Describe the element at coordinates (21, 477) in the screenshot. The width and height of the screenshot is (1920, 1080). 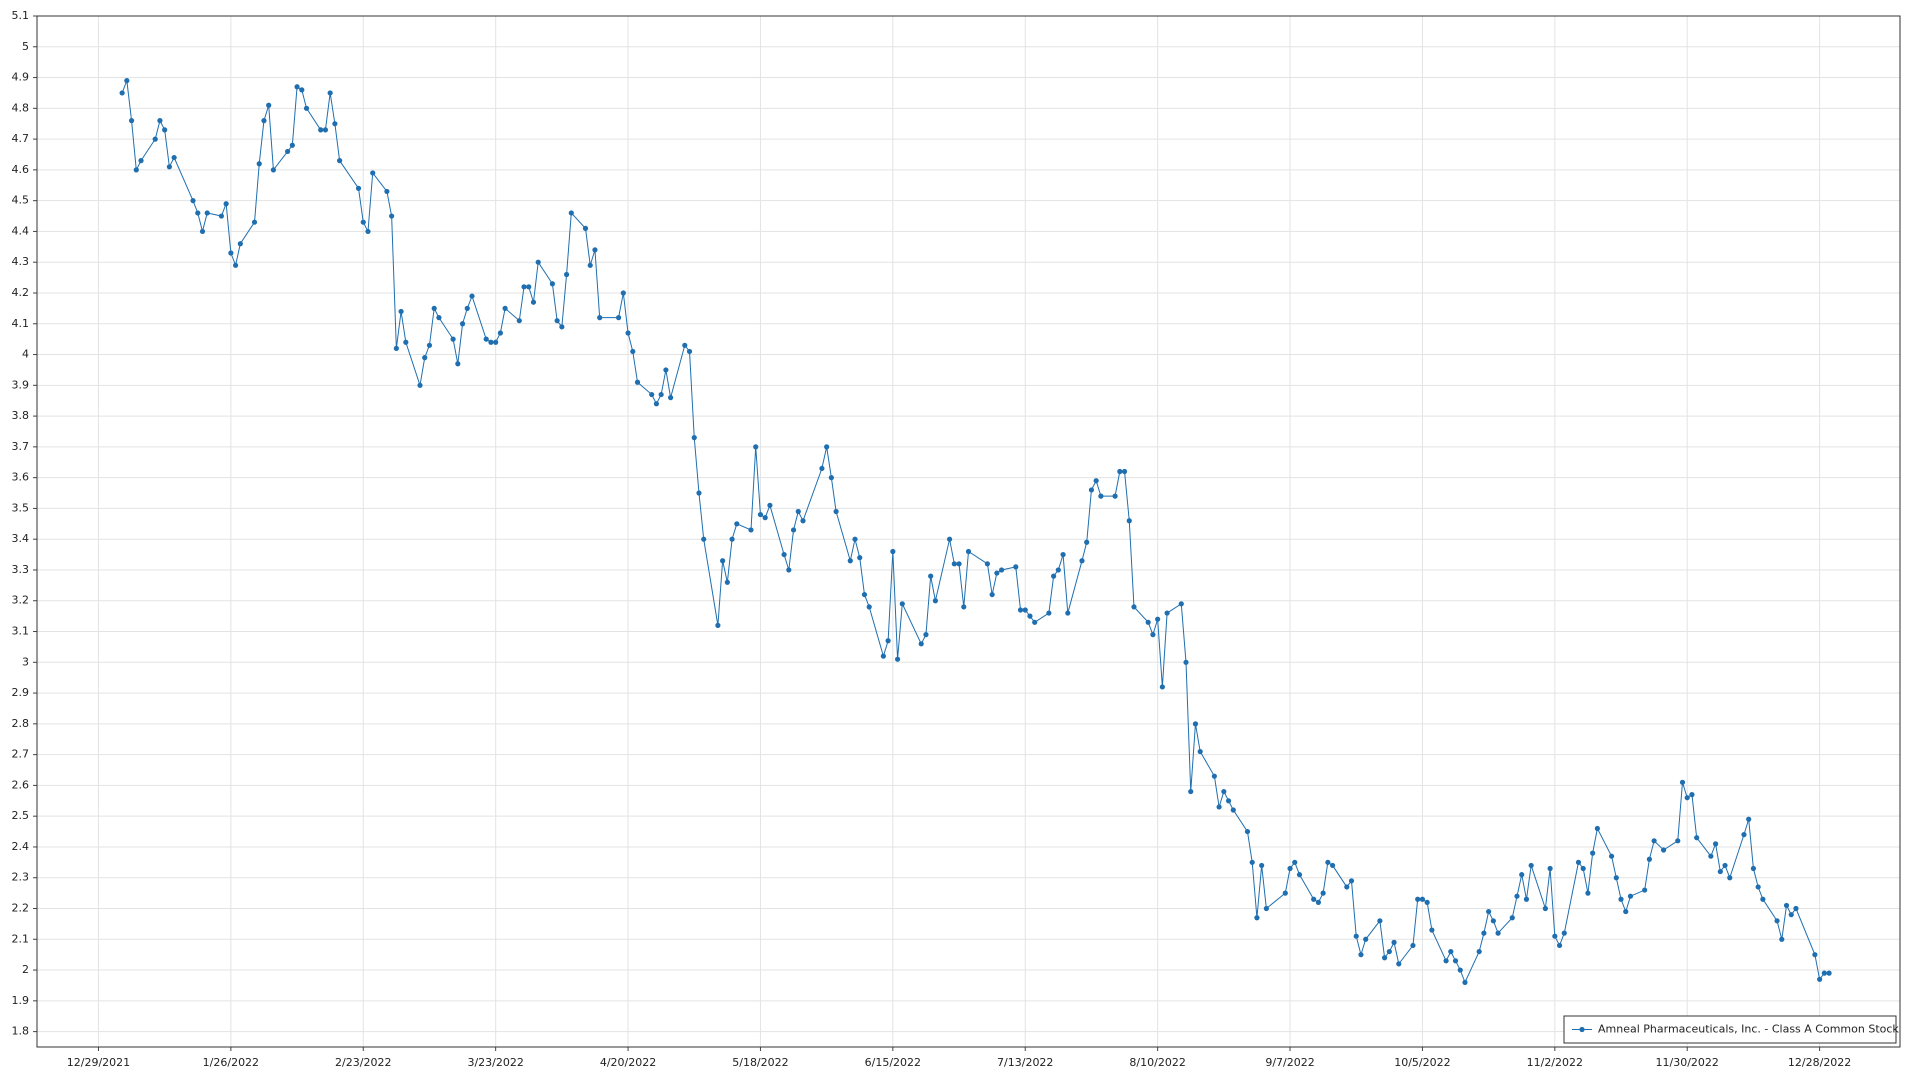
I see `y-tick-label: 3.6` at that location.